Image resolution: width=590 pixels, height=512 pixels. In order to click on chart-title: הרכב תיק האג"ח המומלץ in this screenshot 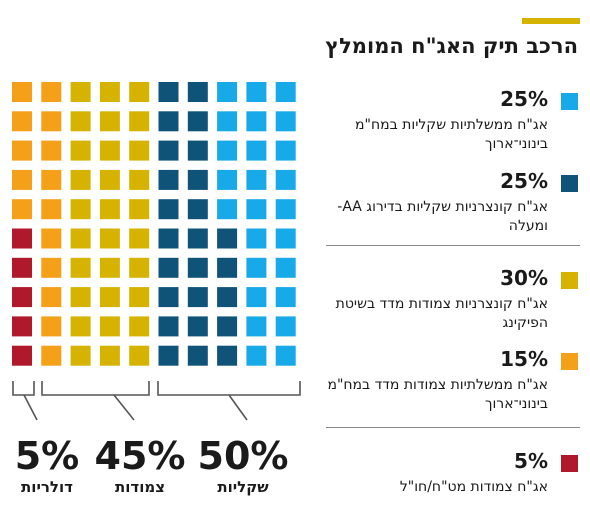, I will do `click(451, 46)`.